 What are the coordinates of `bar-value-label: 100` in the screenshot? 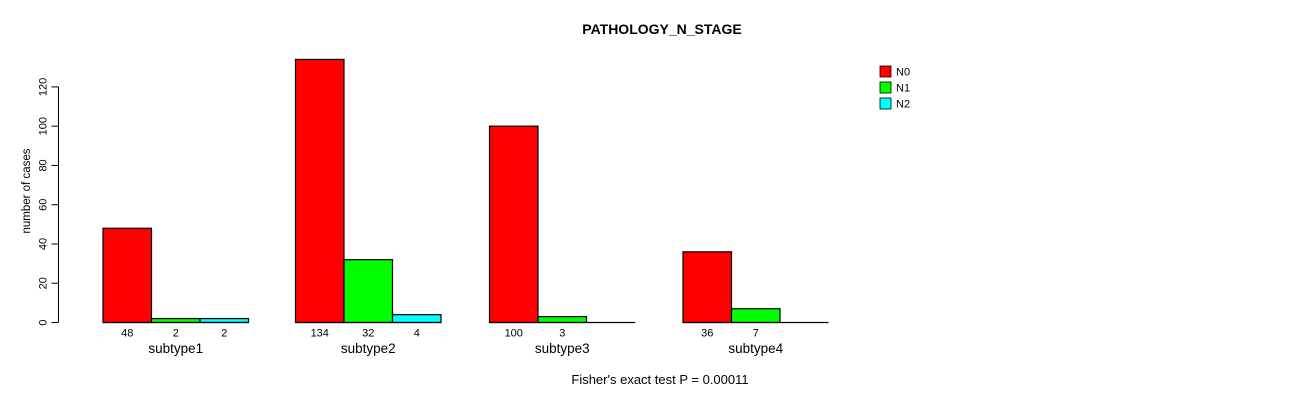 It's located at (514, 334).